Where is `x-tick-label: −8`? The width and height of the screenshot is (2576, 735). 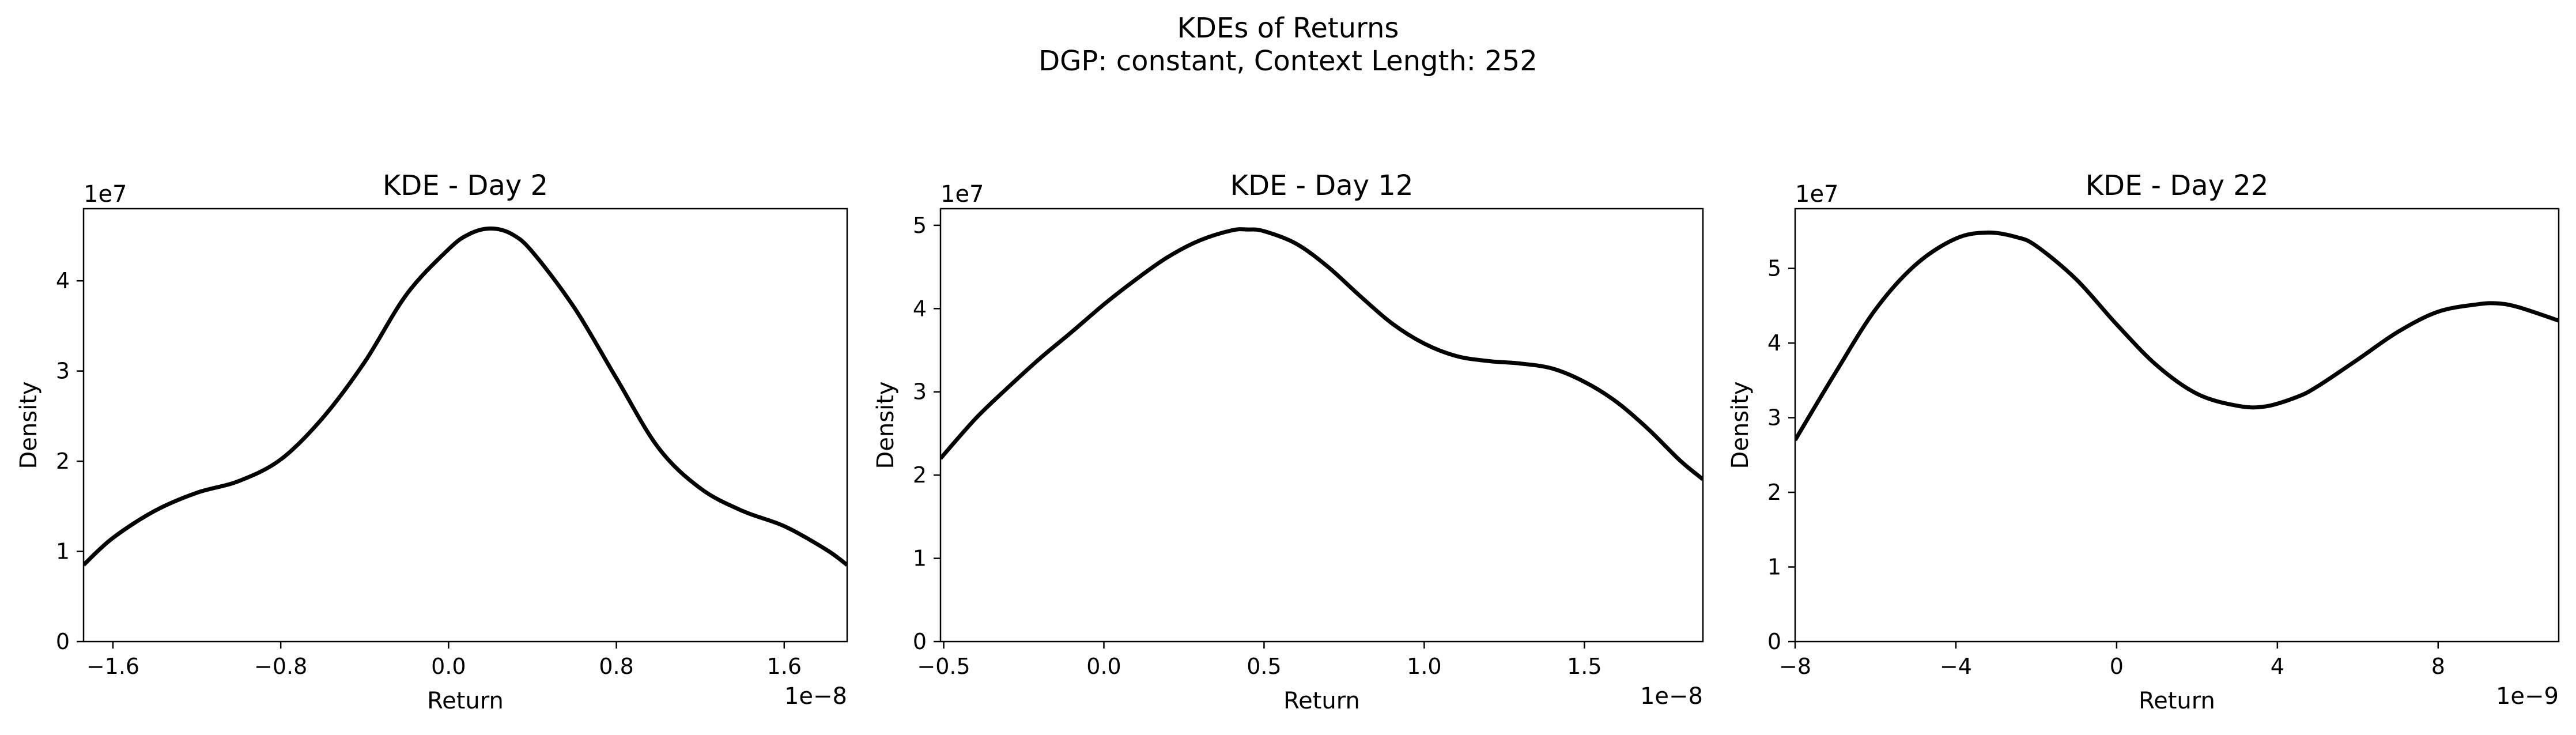 x-tick-label: −8 is located at coordinates (1795, 666).